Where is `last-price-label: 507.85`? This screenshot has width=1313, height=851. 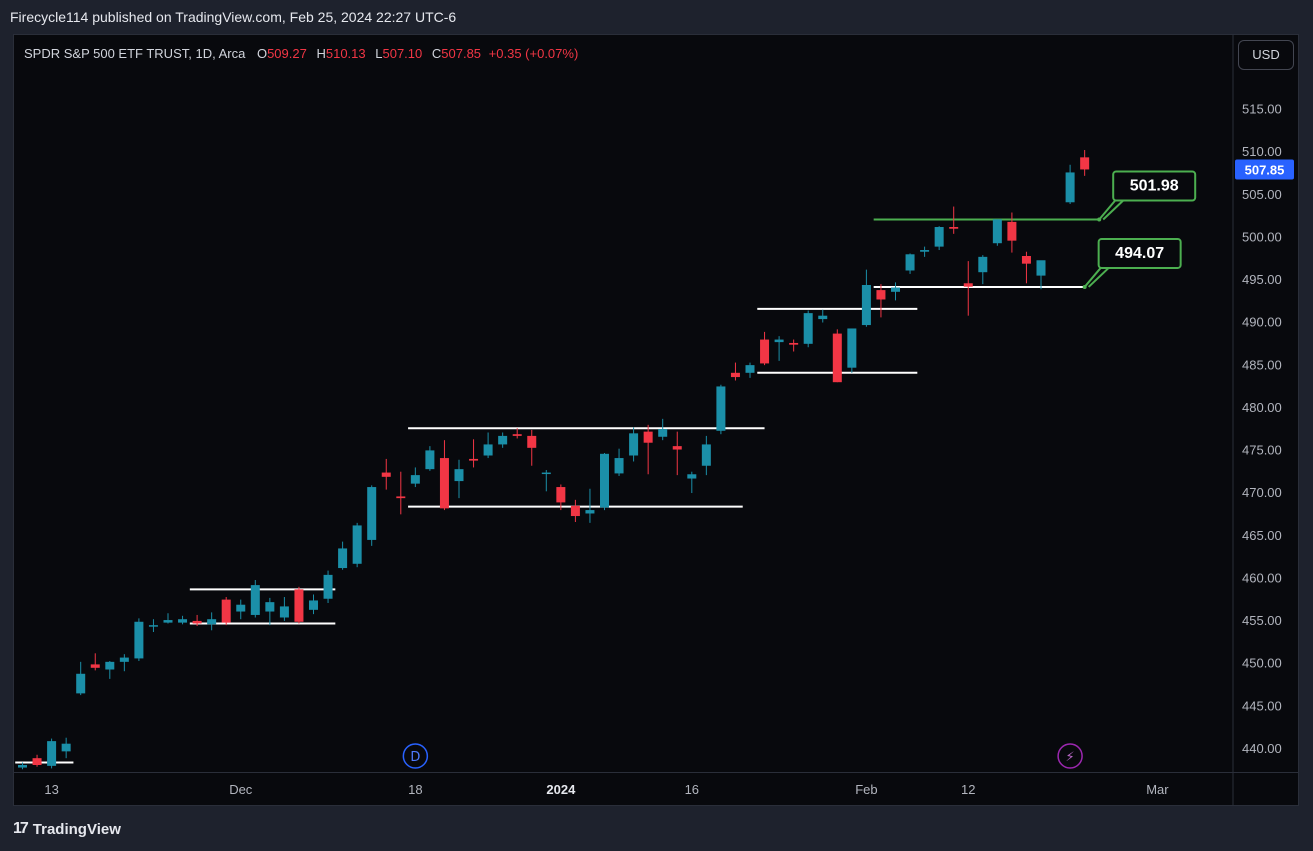
last-price-label: 507.85 is located at coordinates (1265, 169).